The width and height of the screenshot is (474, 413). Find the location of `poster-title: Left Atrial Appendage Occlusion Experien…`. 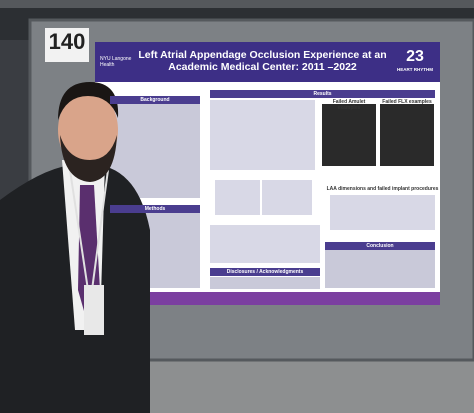

poster-title: Left Atrial Appendage Occlusion Experien… is located at coordinates (262, 61).